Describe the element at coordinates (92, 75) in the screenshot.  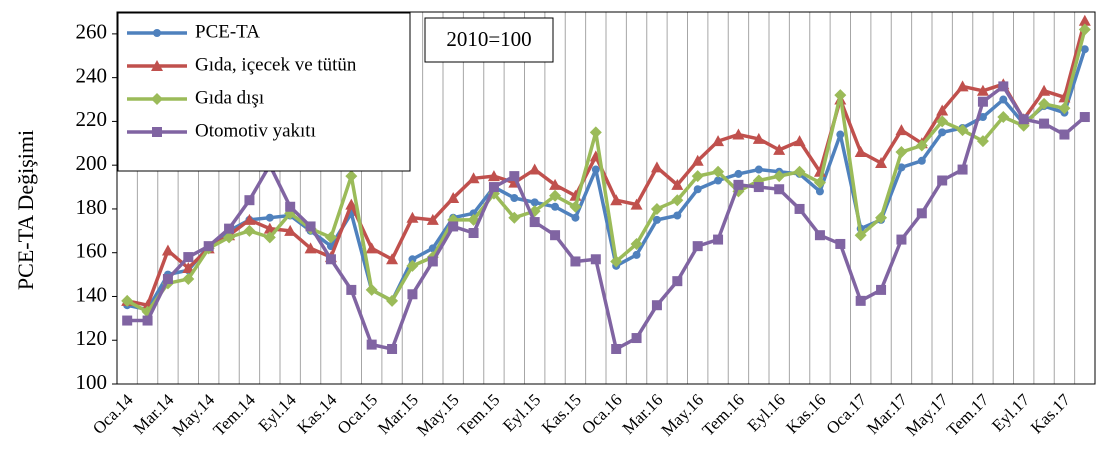
I see `y-tick-label: 240` at that location.